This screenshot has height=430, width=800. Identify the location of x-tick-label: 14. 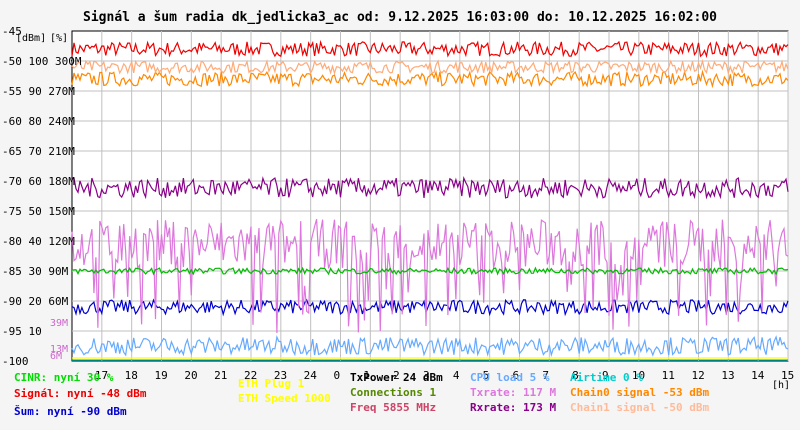
(758, 375).